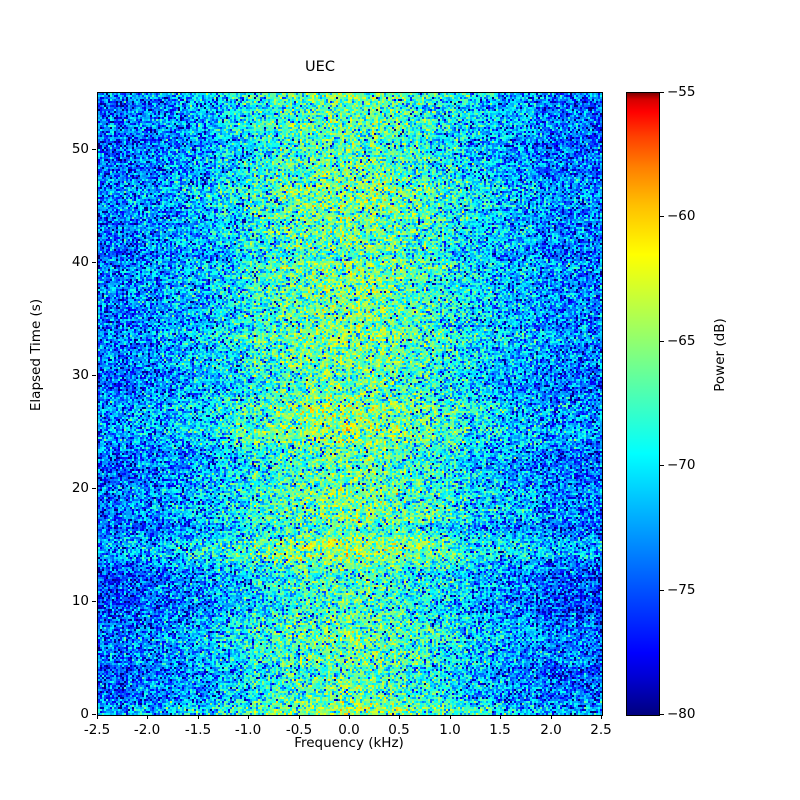  Describe the element at coordinates (551, 730) in the screenshot. I see `x-tick-label: 2.0` at that location.